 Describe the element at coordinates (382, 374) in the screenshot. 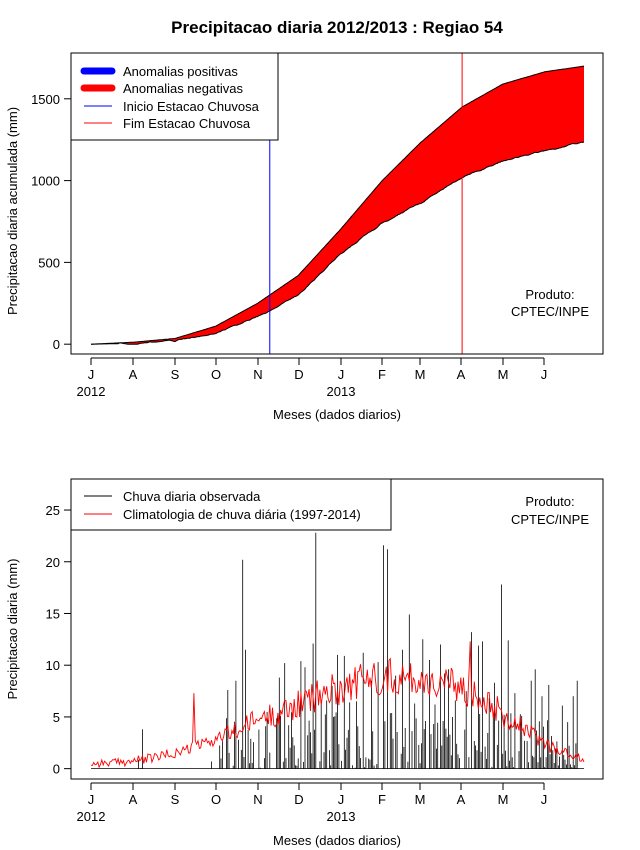

I see `x-tick-label-top: F` at that location.